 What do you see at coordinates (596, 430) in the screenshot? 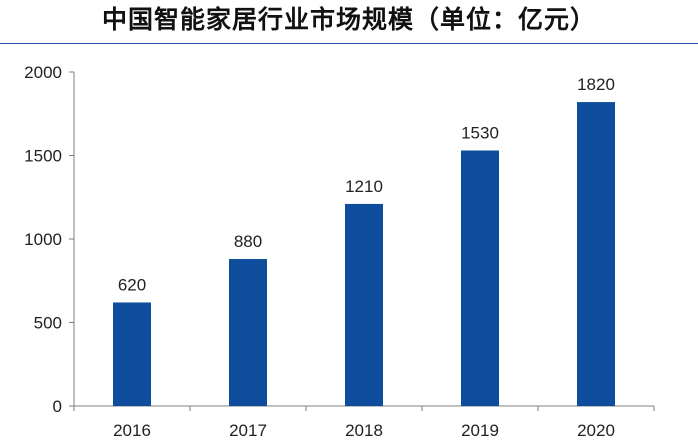
I see `x-tick-label: 2020` at bounding box center [596, 430].